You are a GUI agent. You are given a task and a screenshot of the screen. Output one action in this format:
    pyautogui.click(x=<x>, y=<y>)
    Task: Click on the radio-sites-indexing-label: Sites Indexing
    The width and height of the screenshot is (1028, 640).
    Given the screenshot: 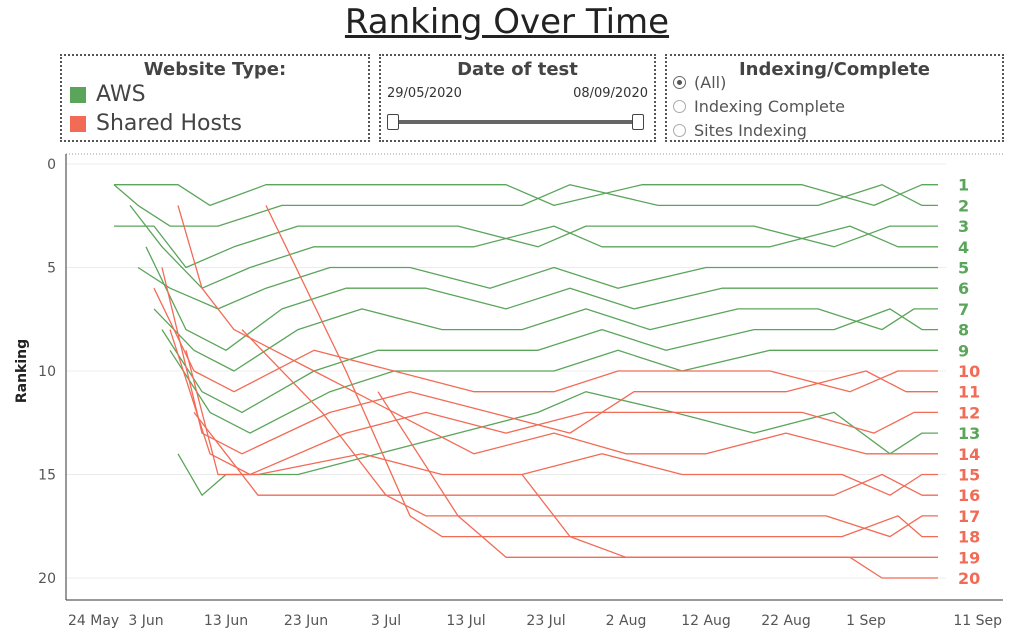 What is the action you would take?
    pyautogui.click(x=750, y=130)
    